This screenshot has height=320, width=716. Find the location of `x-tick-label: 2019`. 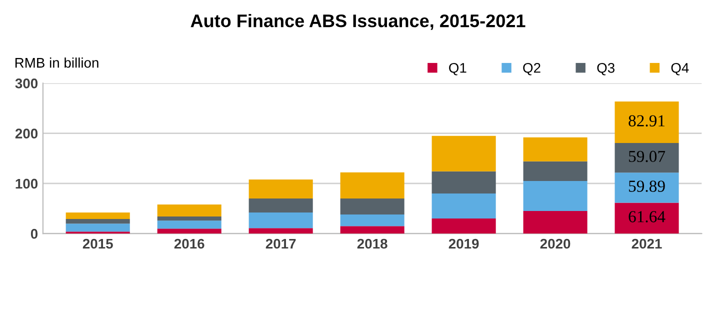

x-tick-label: 2019 is located at coordinates (463, 243).